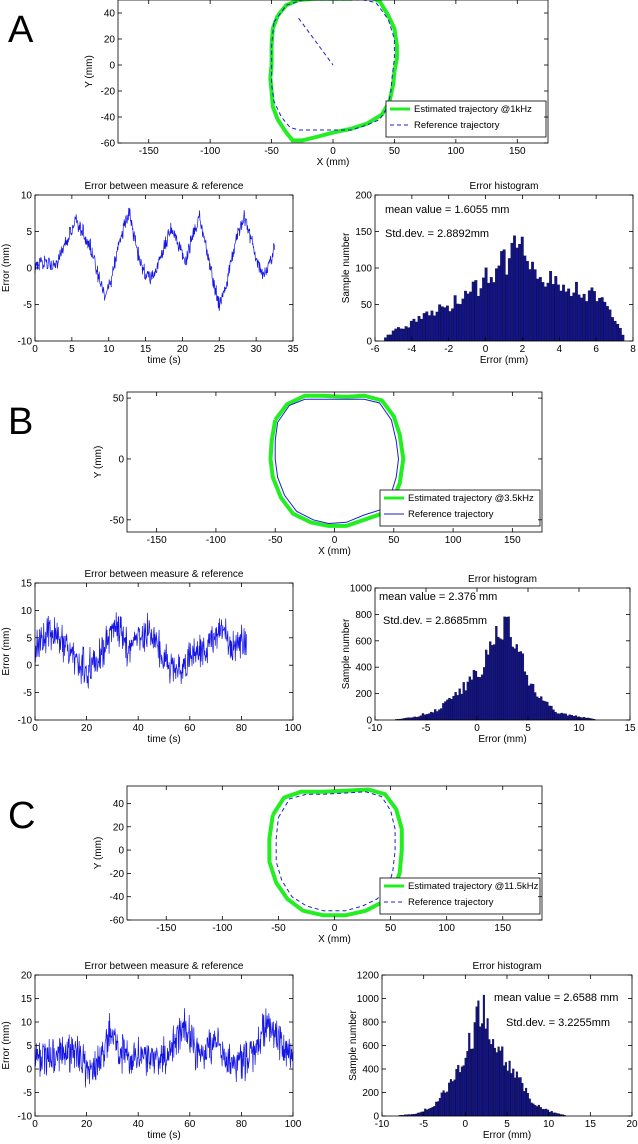 The width and height of the screenshot is (638, 1144). What do you see at coordinates (119, 399) in the screenshot?
I see `y-tick-label: 50` at bounding box center [119, 399].